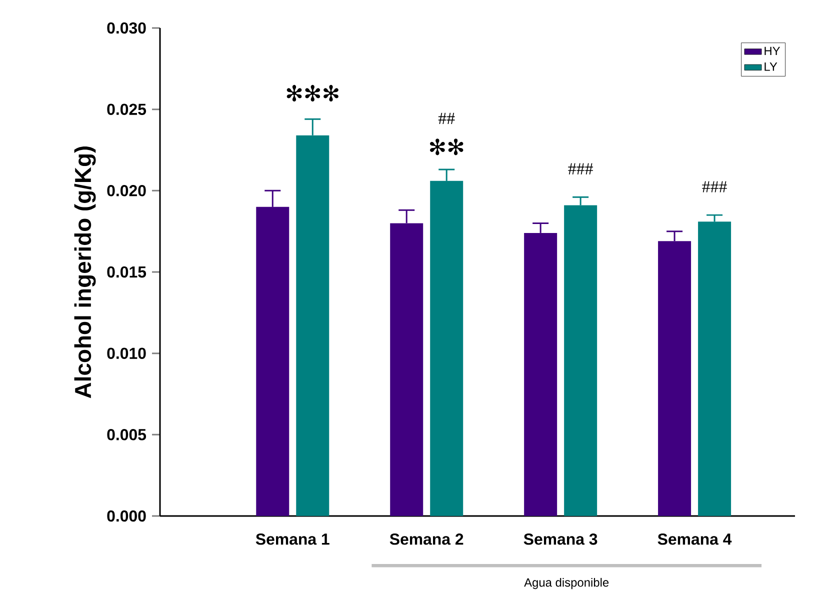 The image size is (820, 594). Describe the element at coordinates (772, 51) in the screenshot. I see `legend-label: HY` at that location.